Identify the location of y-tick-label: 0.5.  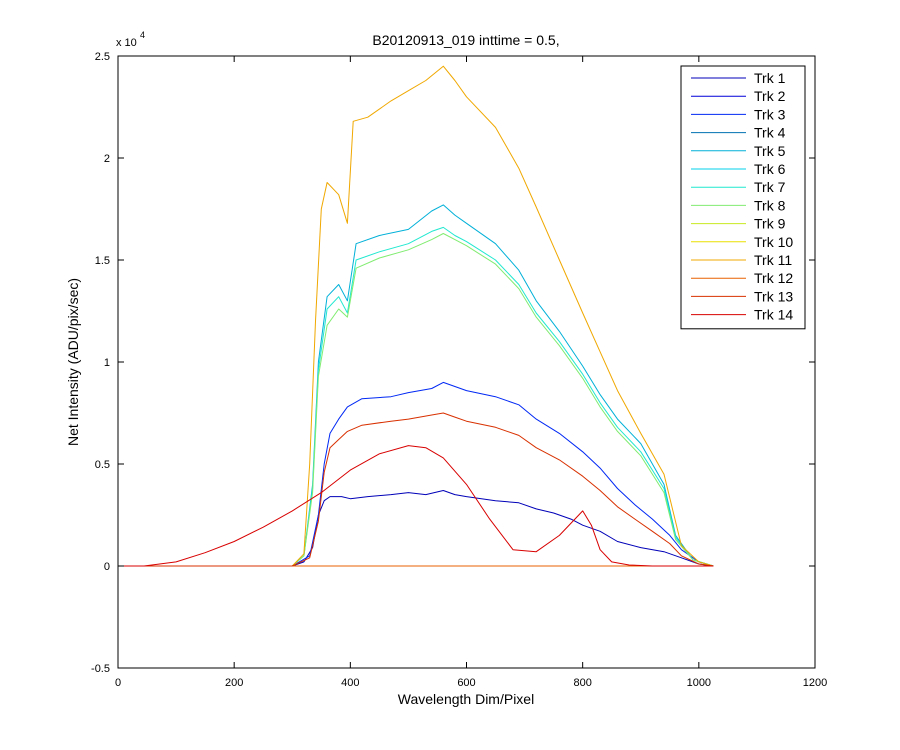
(102, 465).